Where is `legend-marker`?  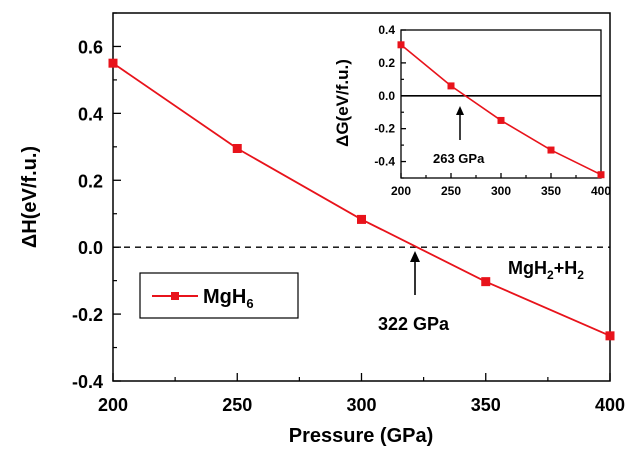
legend-marker is located at coordinates (175, 296).